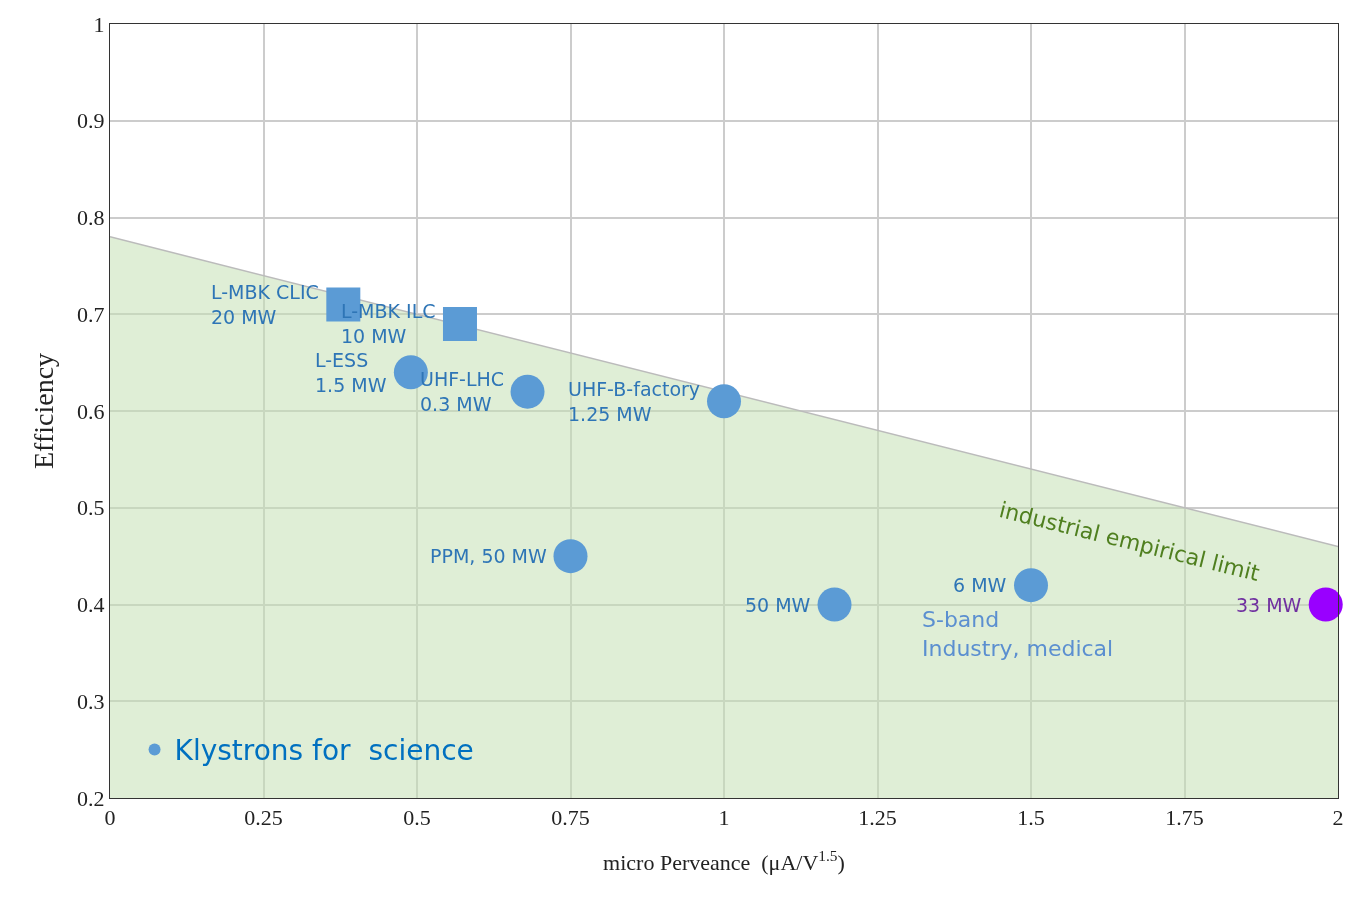 This screenshot has height=898, width=1368. Describe the element at coordinates (91, 218) in the screenshot. I see `y-tick-label: 0.8` at that location.